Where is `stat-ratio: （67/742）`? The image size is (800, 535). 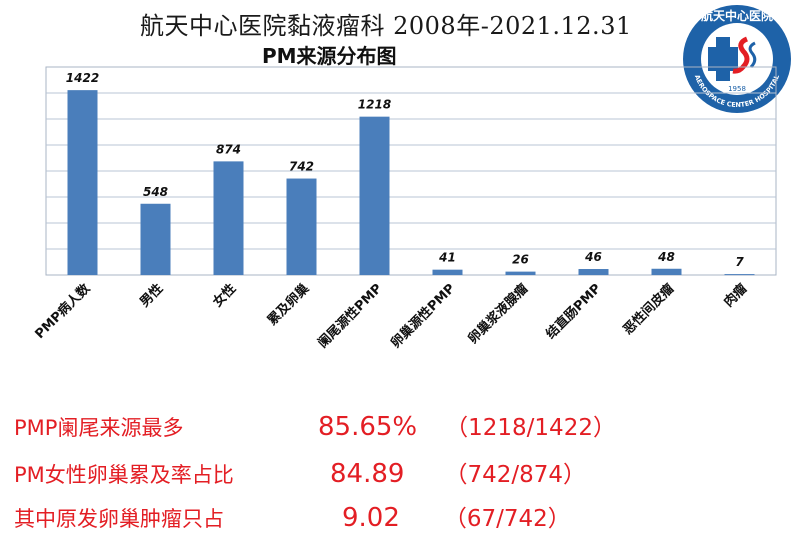 stat-ratio: （67/742） is located at coordinates (507, 519).